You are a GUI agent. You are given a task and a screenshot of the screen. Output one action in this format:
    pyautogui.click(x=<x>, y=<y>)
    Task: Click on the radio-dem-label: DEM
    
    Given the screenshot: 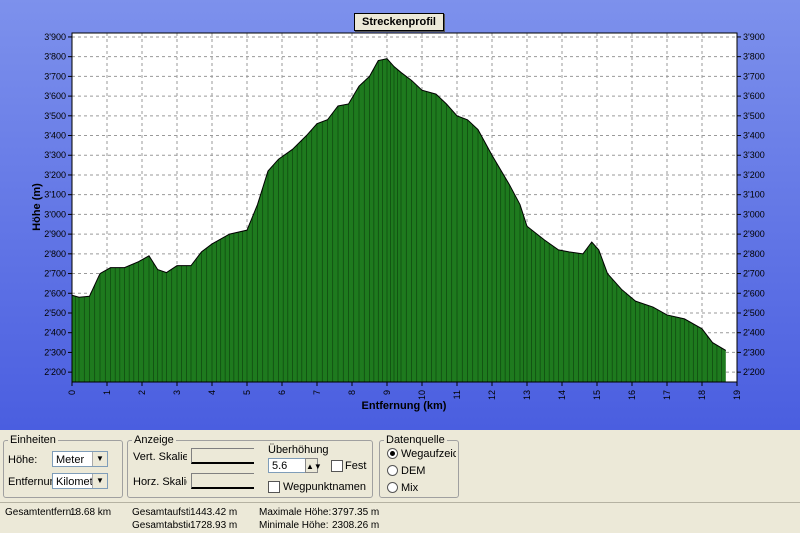 What is the action you would take?
    pyautogui.click(x=413, y=471)
    